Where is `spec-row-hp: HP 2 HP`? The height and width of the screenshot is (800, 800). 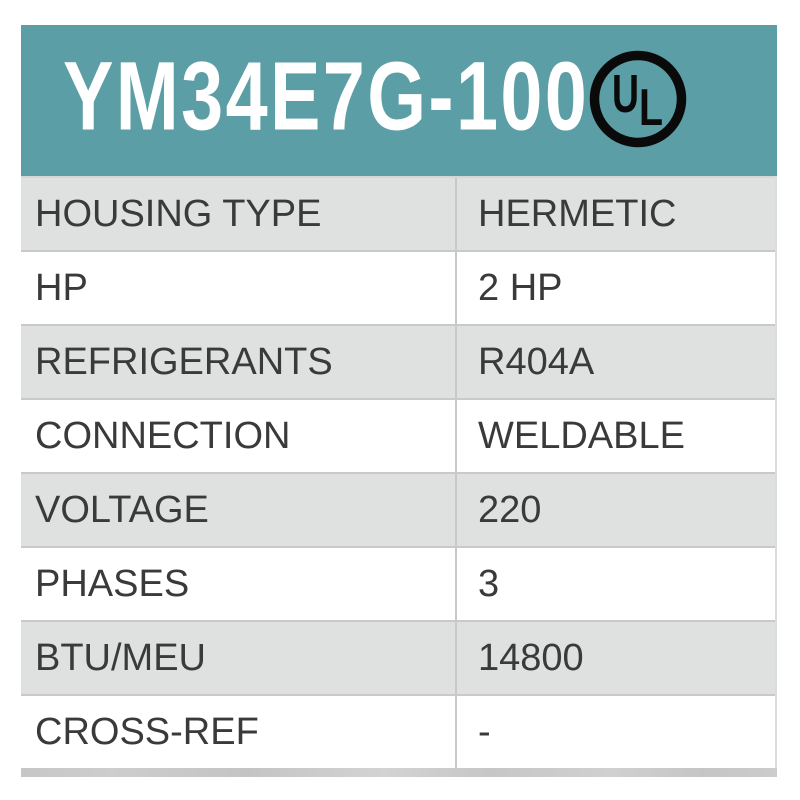 spec-row-hp: HP 2 HP is located at coordinates (398, 287).